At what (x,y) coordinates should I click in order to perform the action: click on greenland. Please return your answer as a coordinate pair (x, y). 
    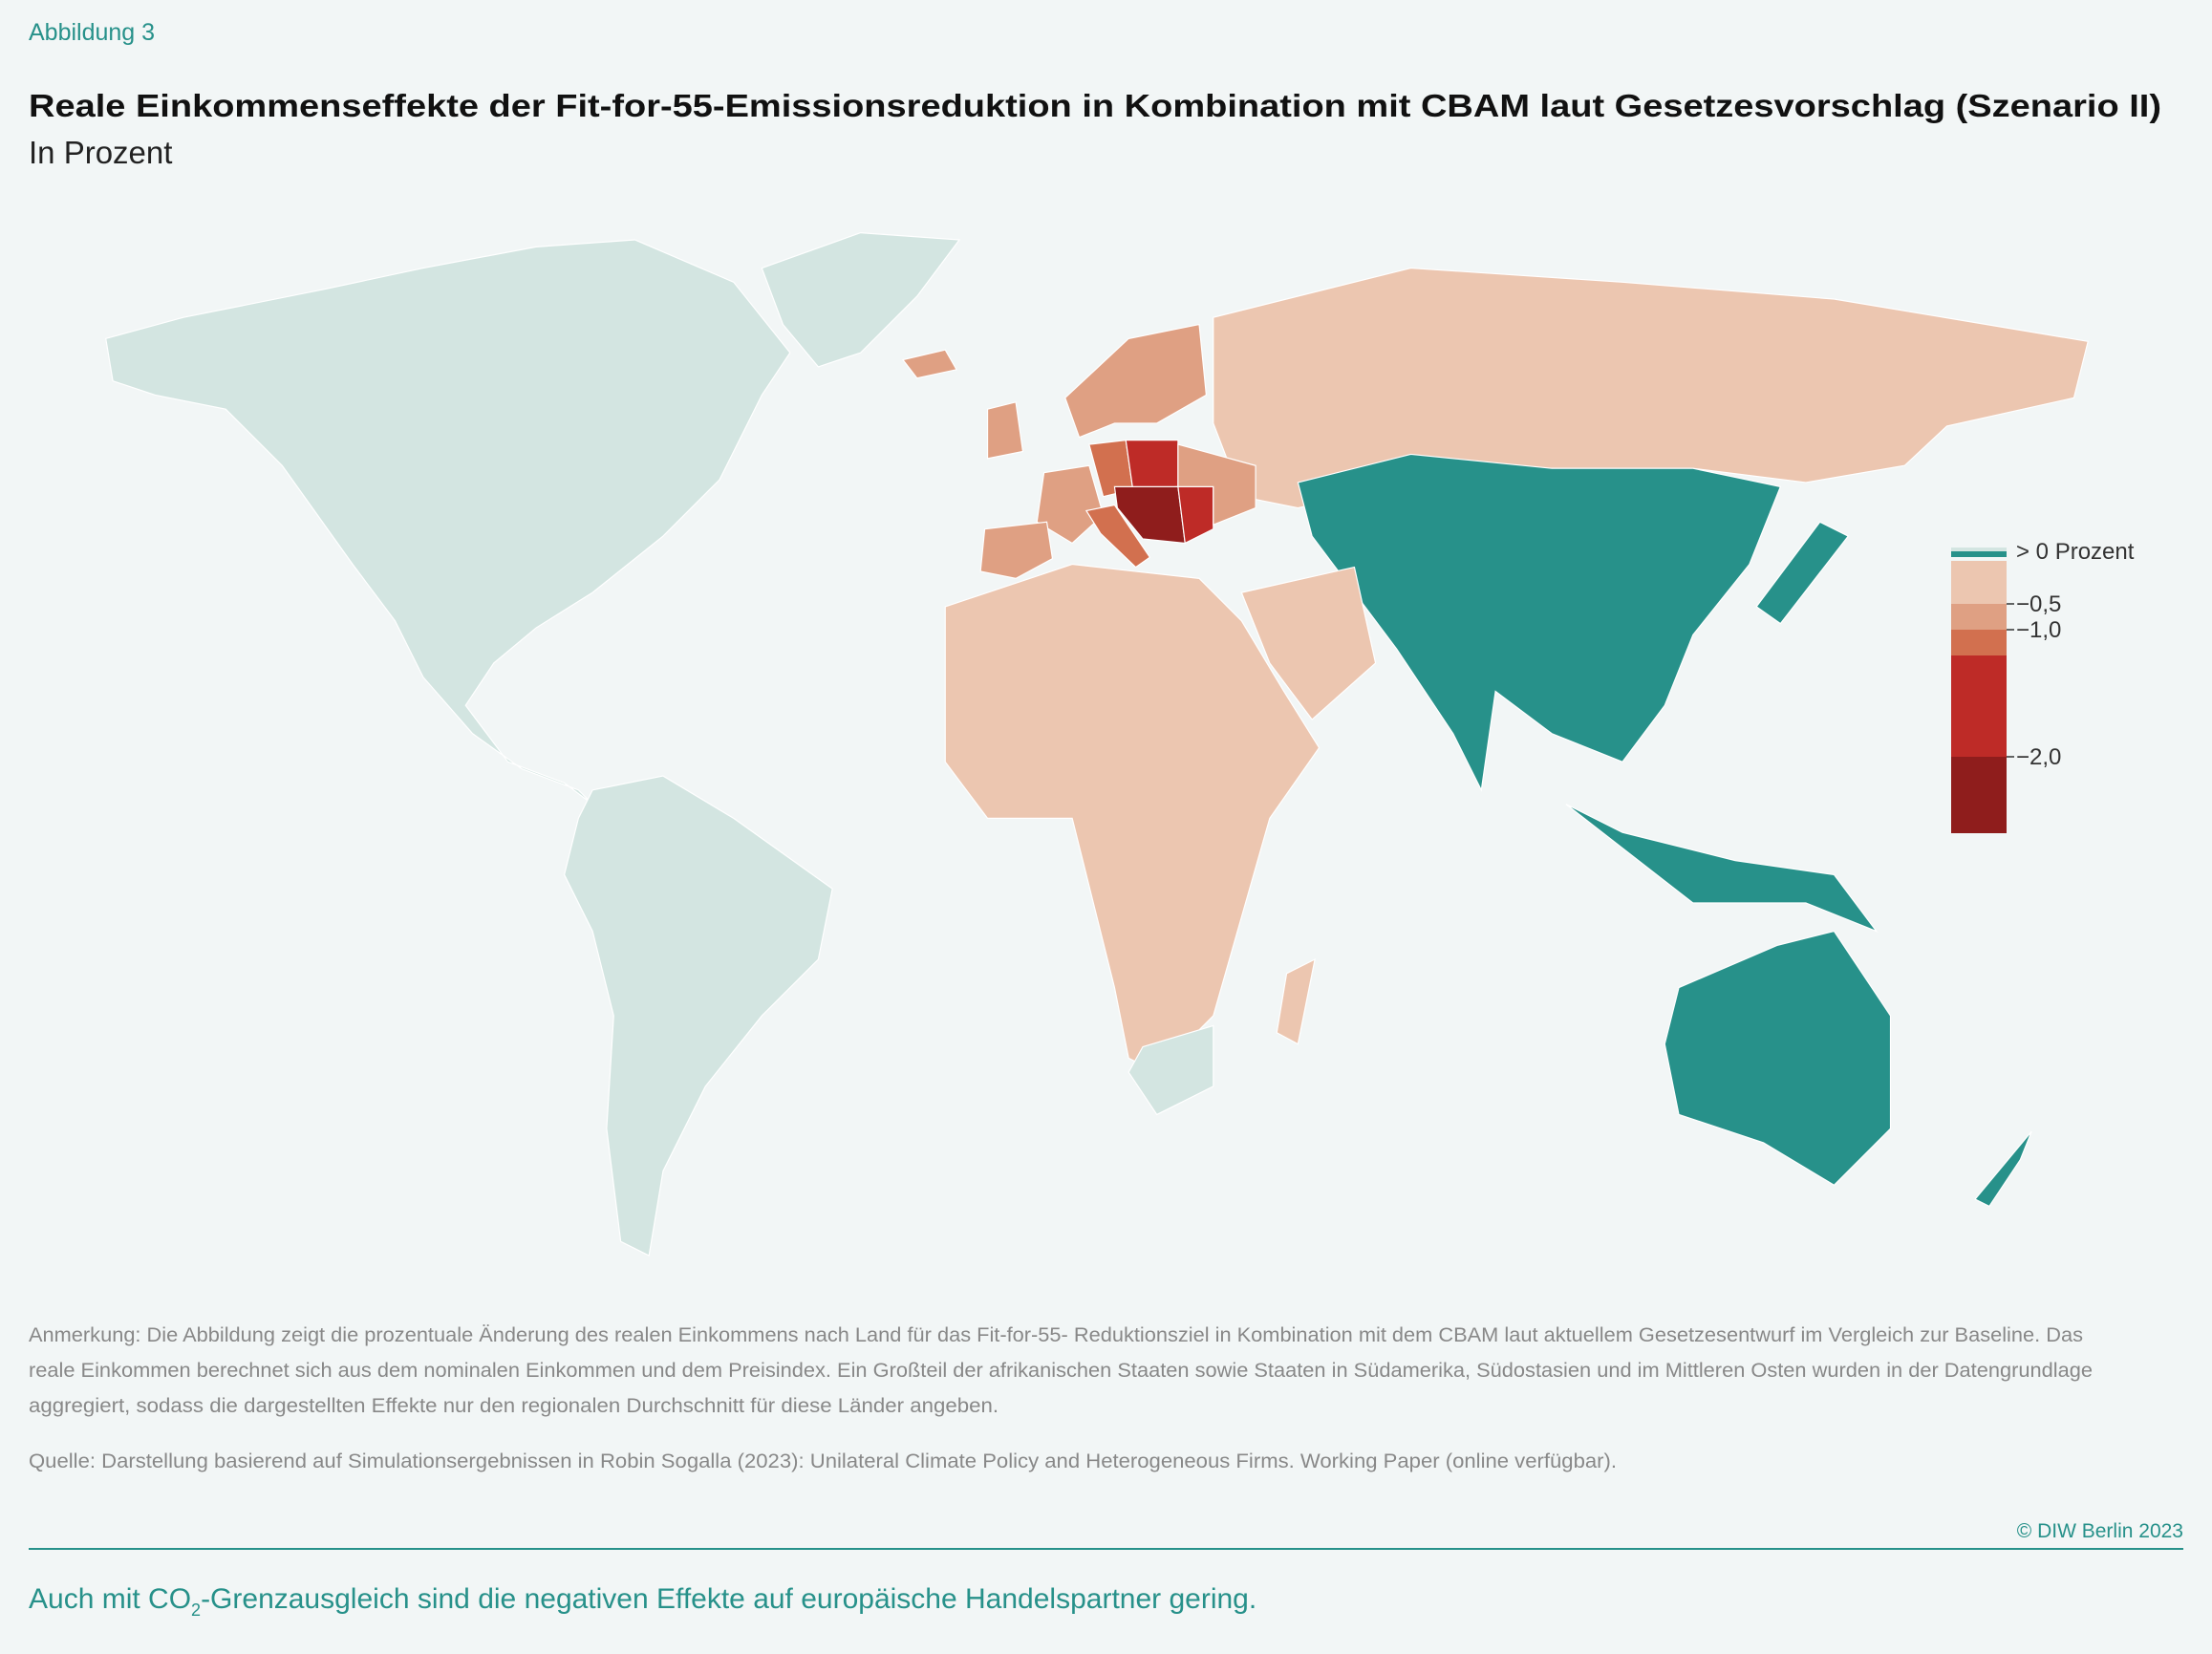
    Looking at the image, I should click on (861, 300).